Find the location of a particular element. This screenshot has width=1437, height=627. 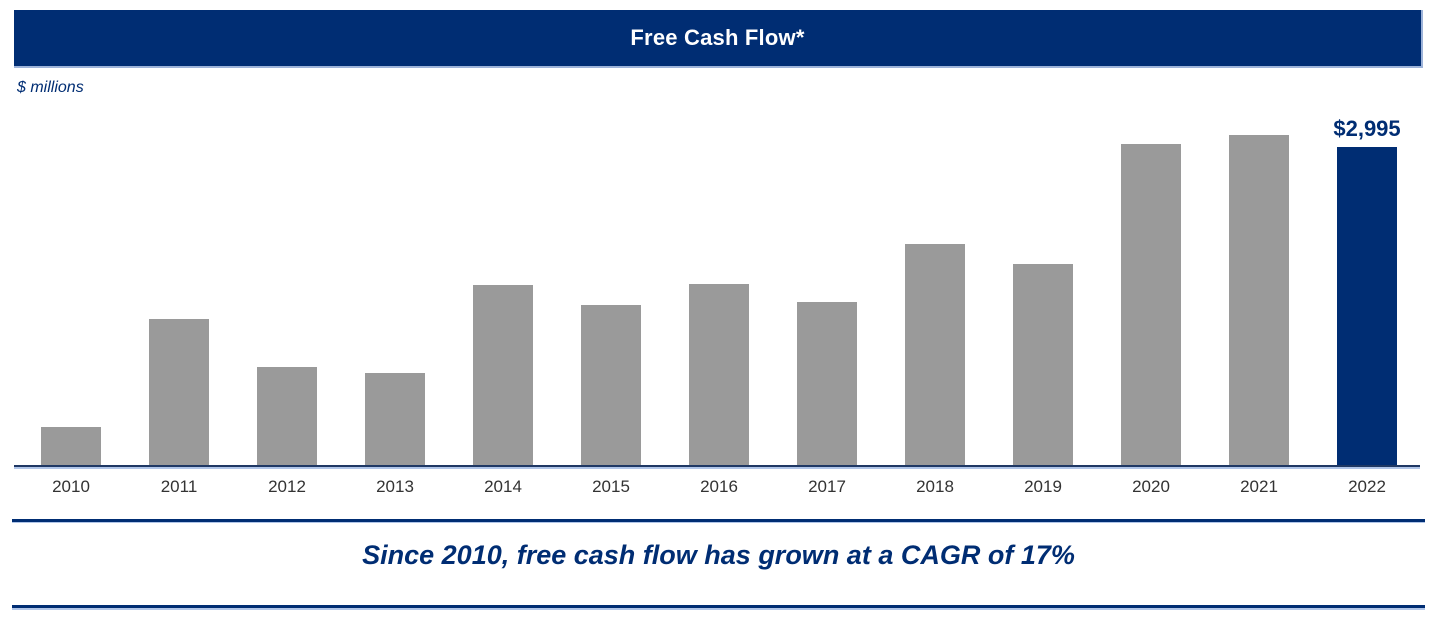

bar-value-label-2022: $2,995 is located at coordinates (1367, 128).